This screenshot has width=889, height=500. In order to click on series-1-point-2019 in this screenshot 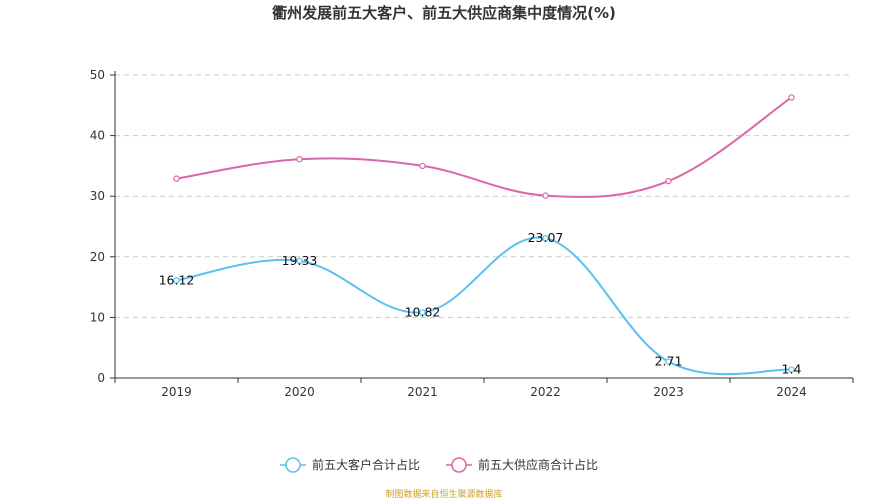, I will do `click(176, 178)`.